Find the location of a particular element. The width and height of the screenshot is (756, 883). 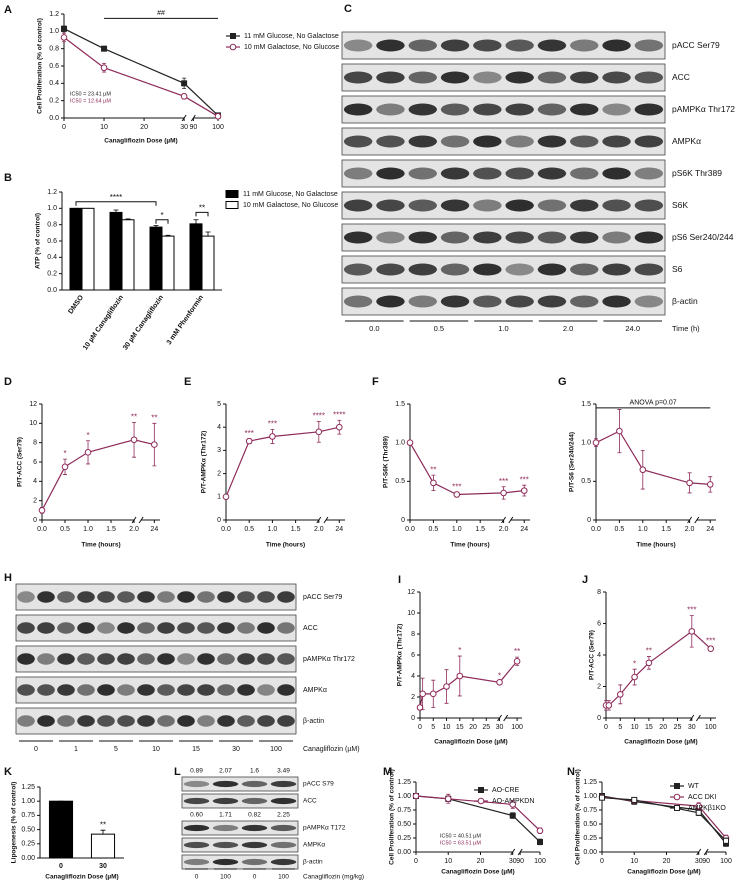

x-tick-label: 0 is located at coordinates (61, 866).